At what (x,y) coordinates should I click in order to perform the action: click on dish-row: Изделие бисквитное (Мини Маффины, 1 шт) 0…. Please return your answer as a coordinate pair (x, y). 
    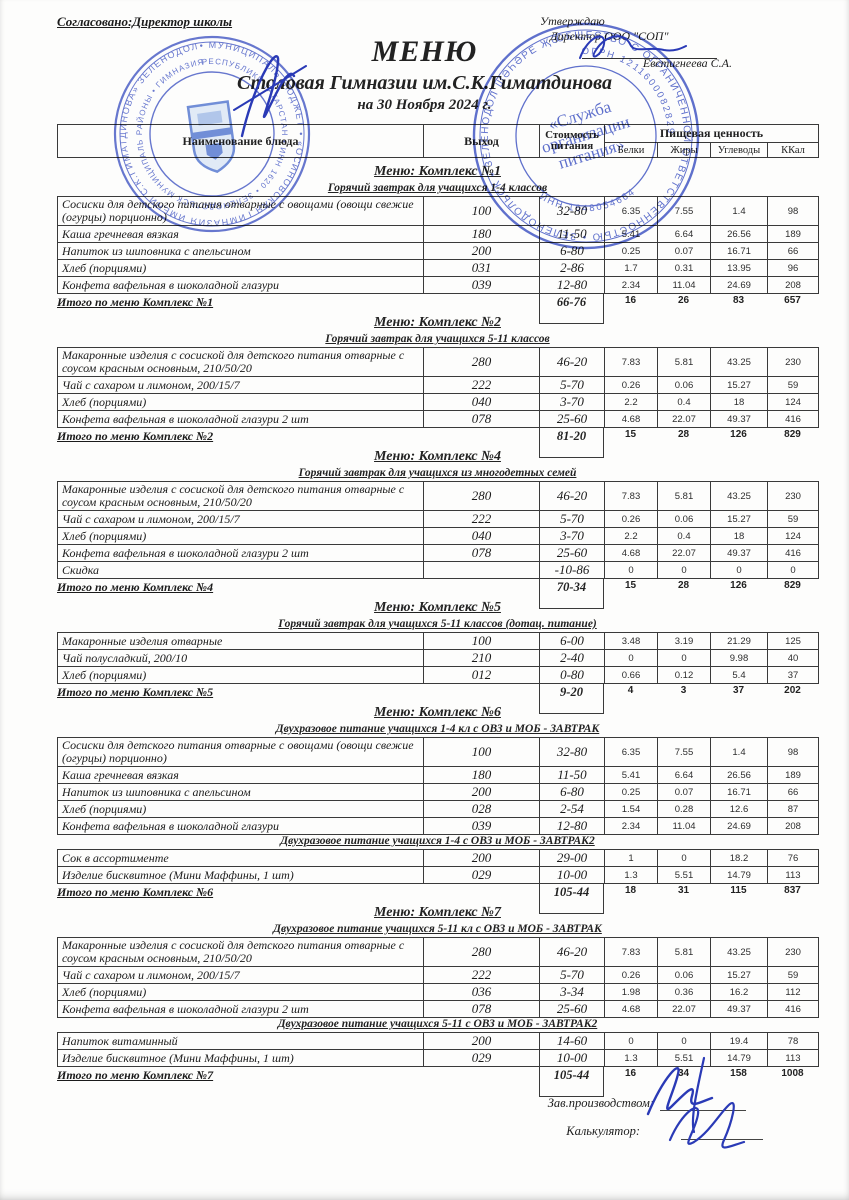
    Looking at the image, I should click on (438, 875).